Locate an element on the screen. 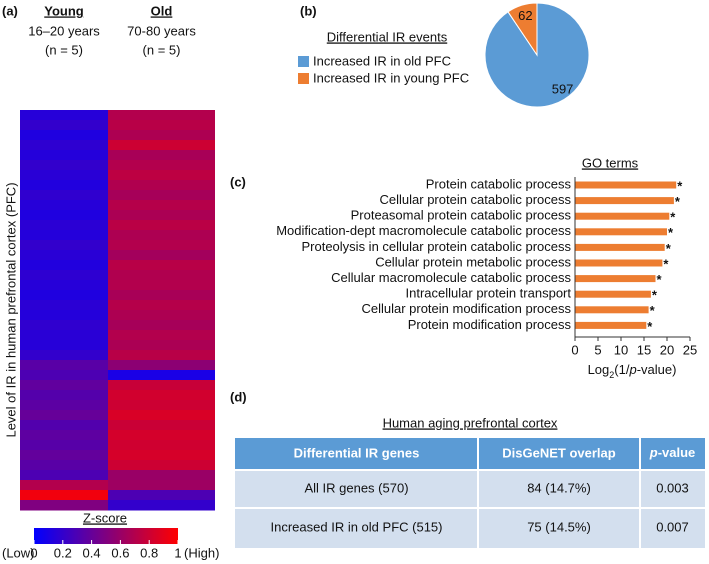  x-axis-label-part: -value) is located at coordinates (657, 369).